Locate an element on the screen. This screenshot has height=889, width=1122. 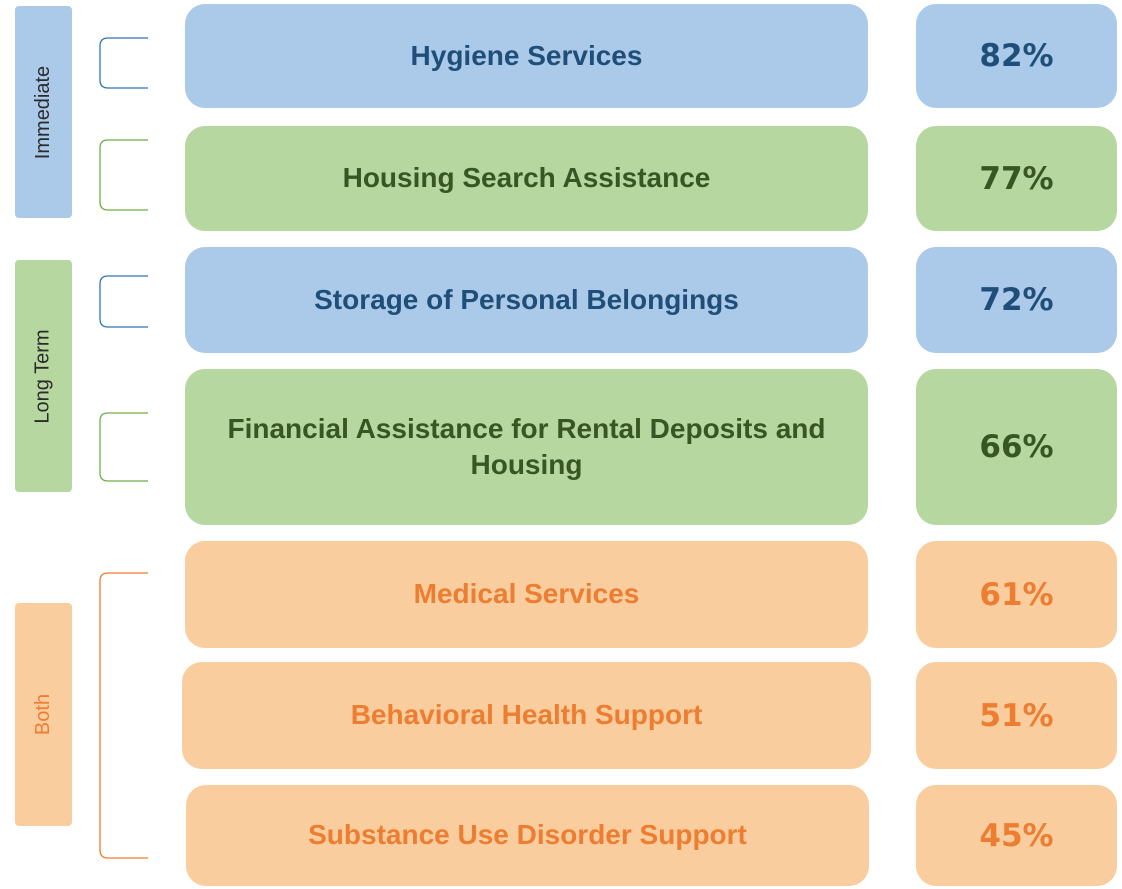
value-box-text: 72% is located at coordinates (1016, 300).